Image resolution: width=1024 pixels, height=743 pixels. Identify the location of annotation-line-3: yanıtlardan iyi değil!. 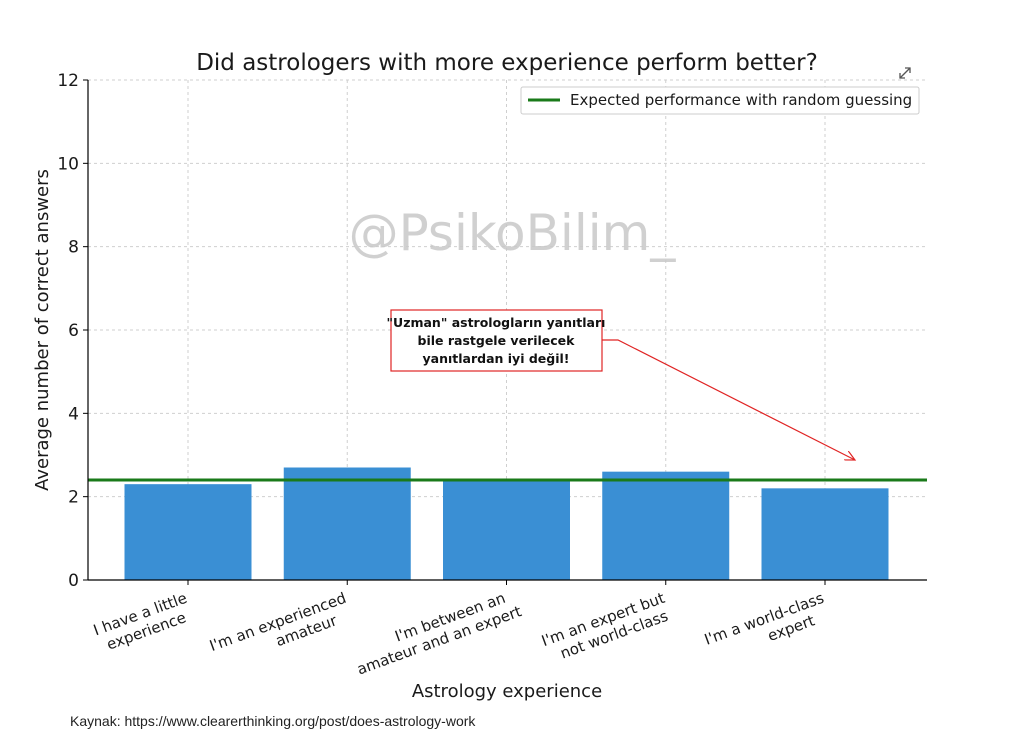
(496, 358).